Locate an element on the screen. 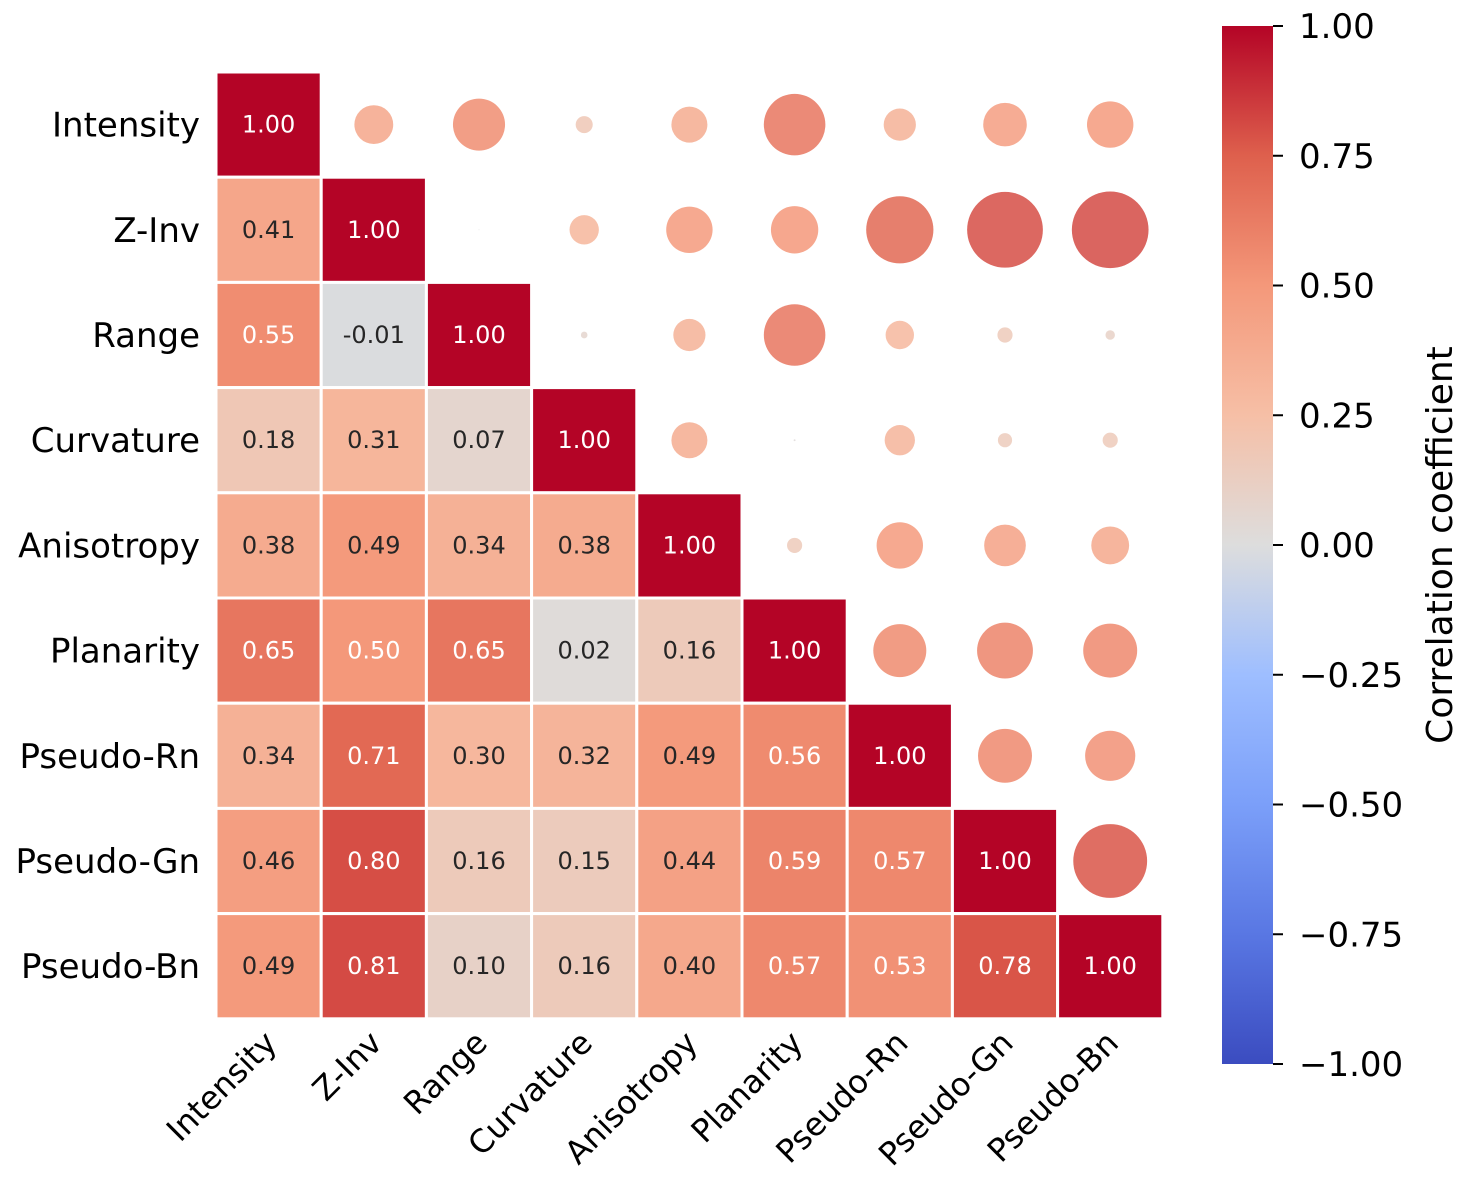  colorbar-tick-label-3: 0.25 is located at coordinates (1337, 416).